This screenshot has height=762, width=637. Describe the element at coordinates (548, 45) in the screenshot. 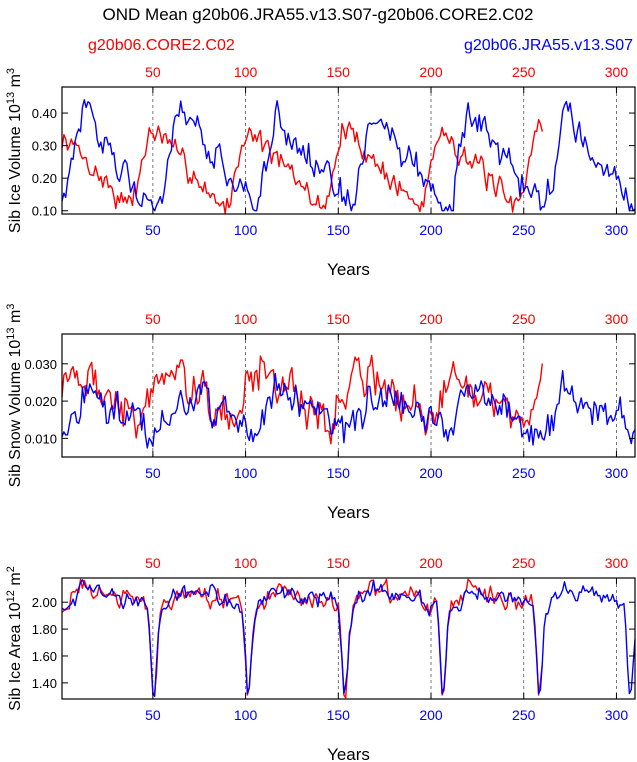

I see `legend-label-jra55: g20b06.JRA55.v13.S07` at that location.